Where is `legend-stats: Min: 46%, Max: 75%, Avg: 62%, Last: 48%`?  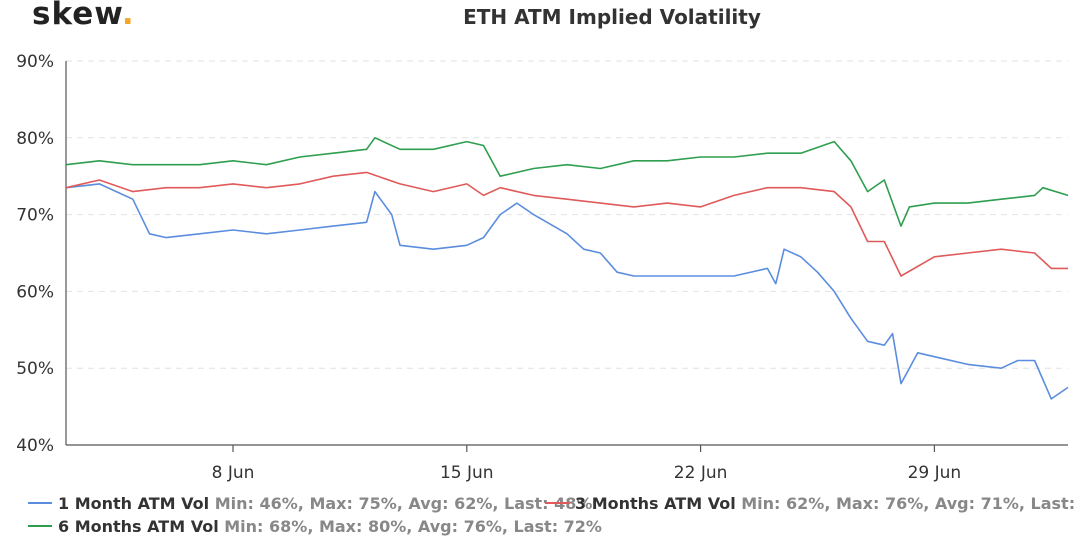 legend-stats: Min: 46%, Max: 75%, Avg: 62%, Last: 48% is located at coordinates (403, 503).